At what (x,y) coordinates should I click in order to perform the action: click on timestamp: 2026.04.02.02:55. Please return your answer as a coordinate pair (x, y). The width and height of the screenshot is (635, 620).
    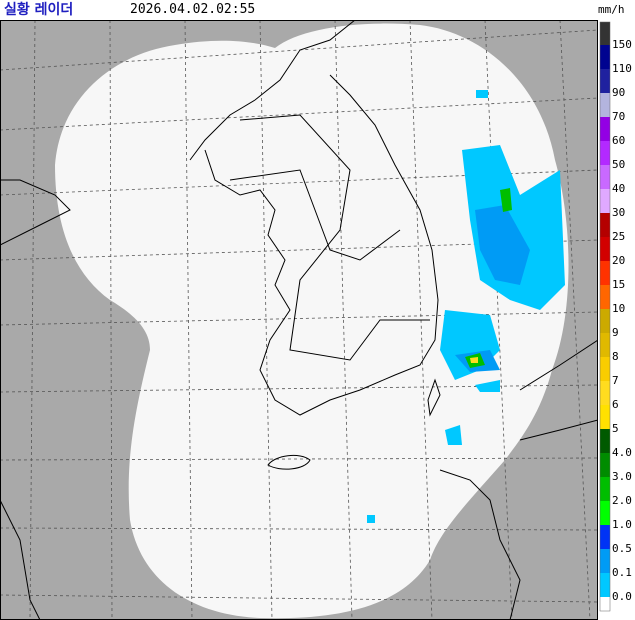
    Looking at the image, I should click on (193, 9).